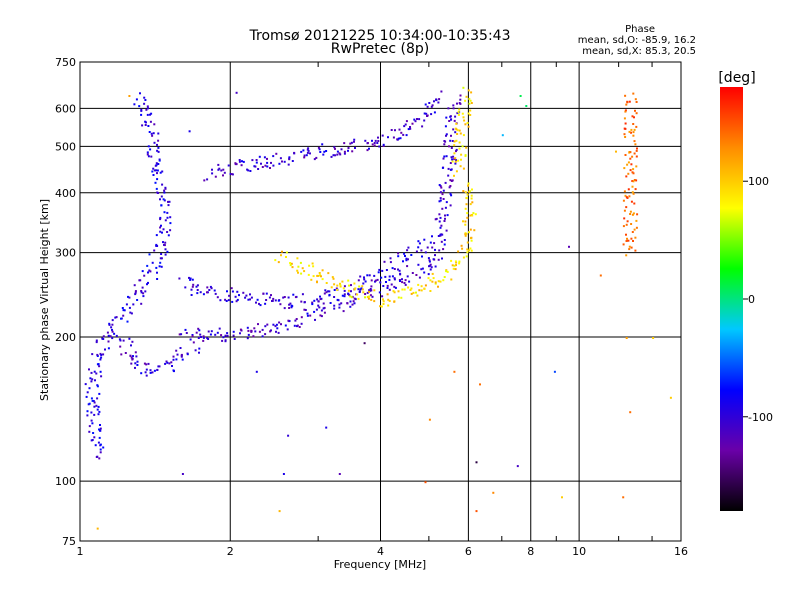  I want to click on y-tick-label: 750, so click(65, 62).